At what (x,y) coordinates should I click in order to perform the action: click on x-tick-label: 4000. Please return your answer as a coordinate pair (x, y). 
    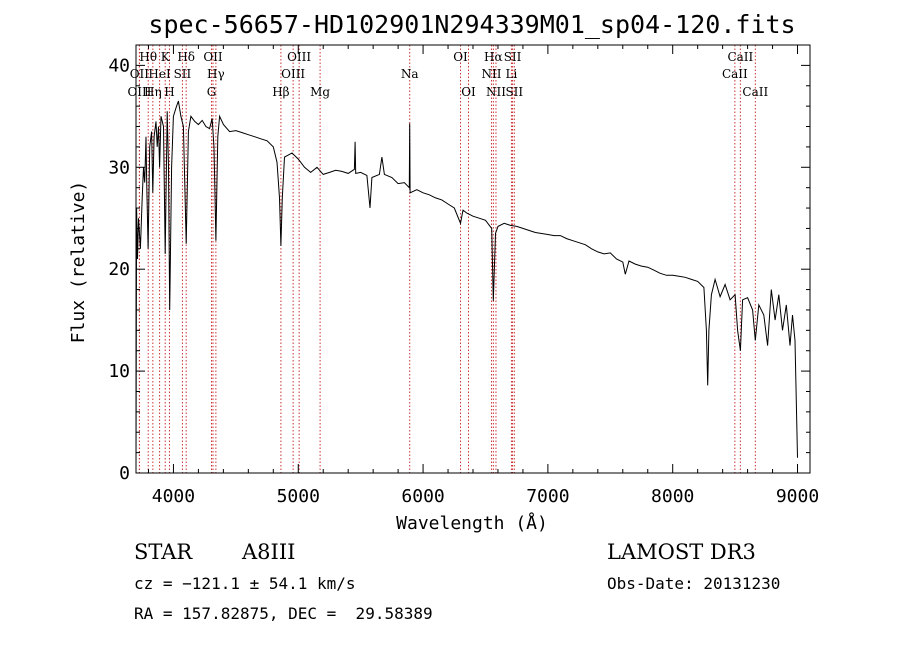
    Looking at the image, I should click on (173, 496).